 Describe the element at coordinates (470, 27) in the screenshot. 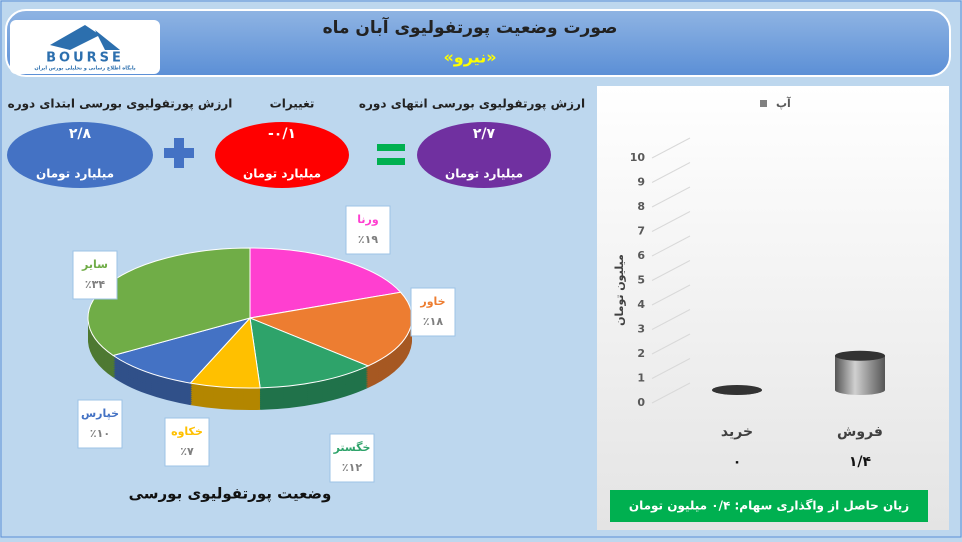

I see `title: صورت وضعیت پورتفولیوی آبان ماه` at that location.